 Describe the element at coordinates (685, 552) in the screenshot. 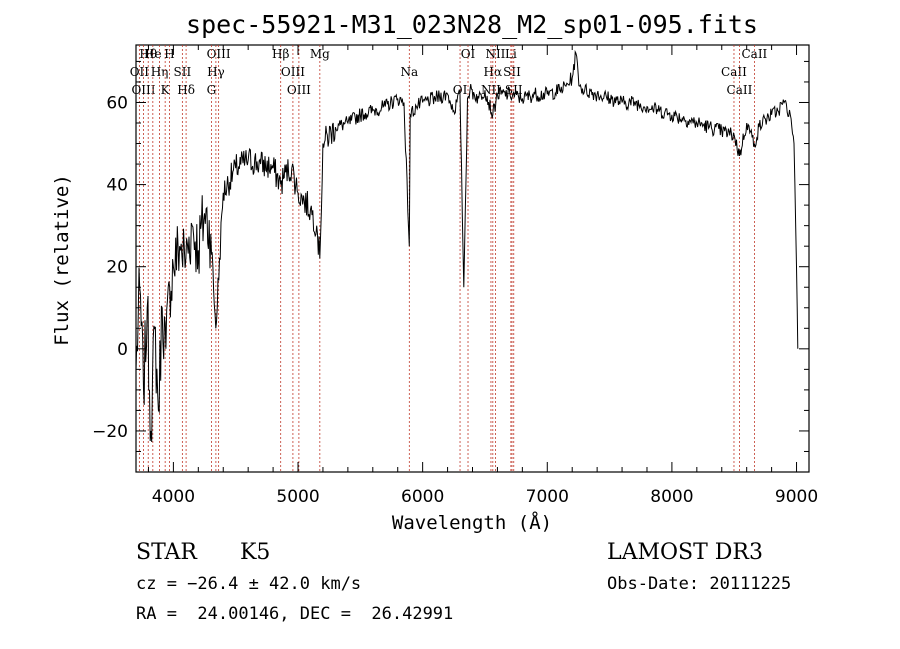

I see `survey-name: LAMOST DR3` at that location.